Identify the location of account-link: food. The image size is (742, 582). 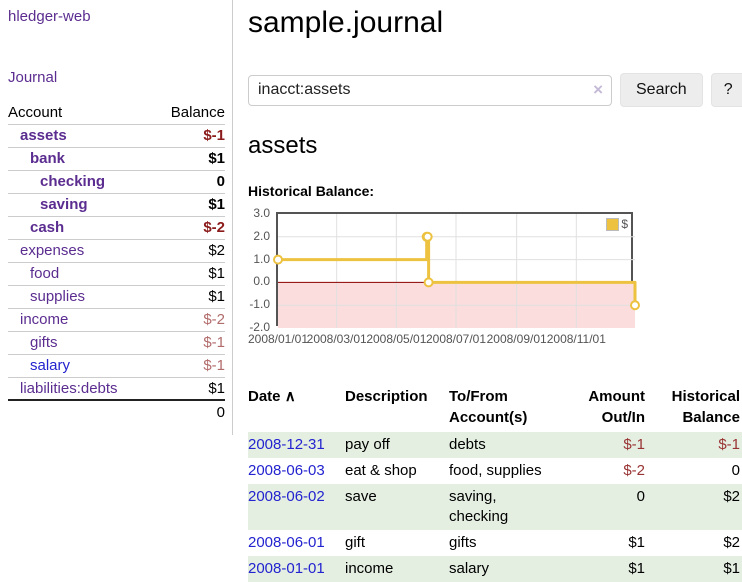
(45, 273).